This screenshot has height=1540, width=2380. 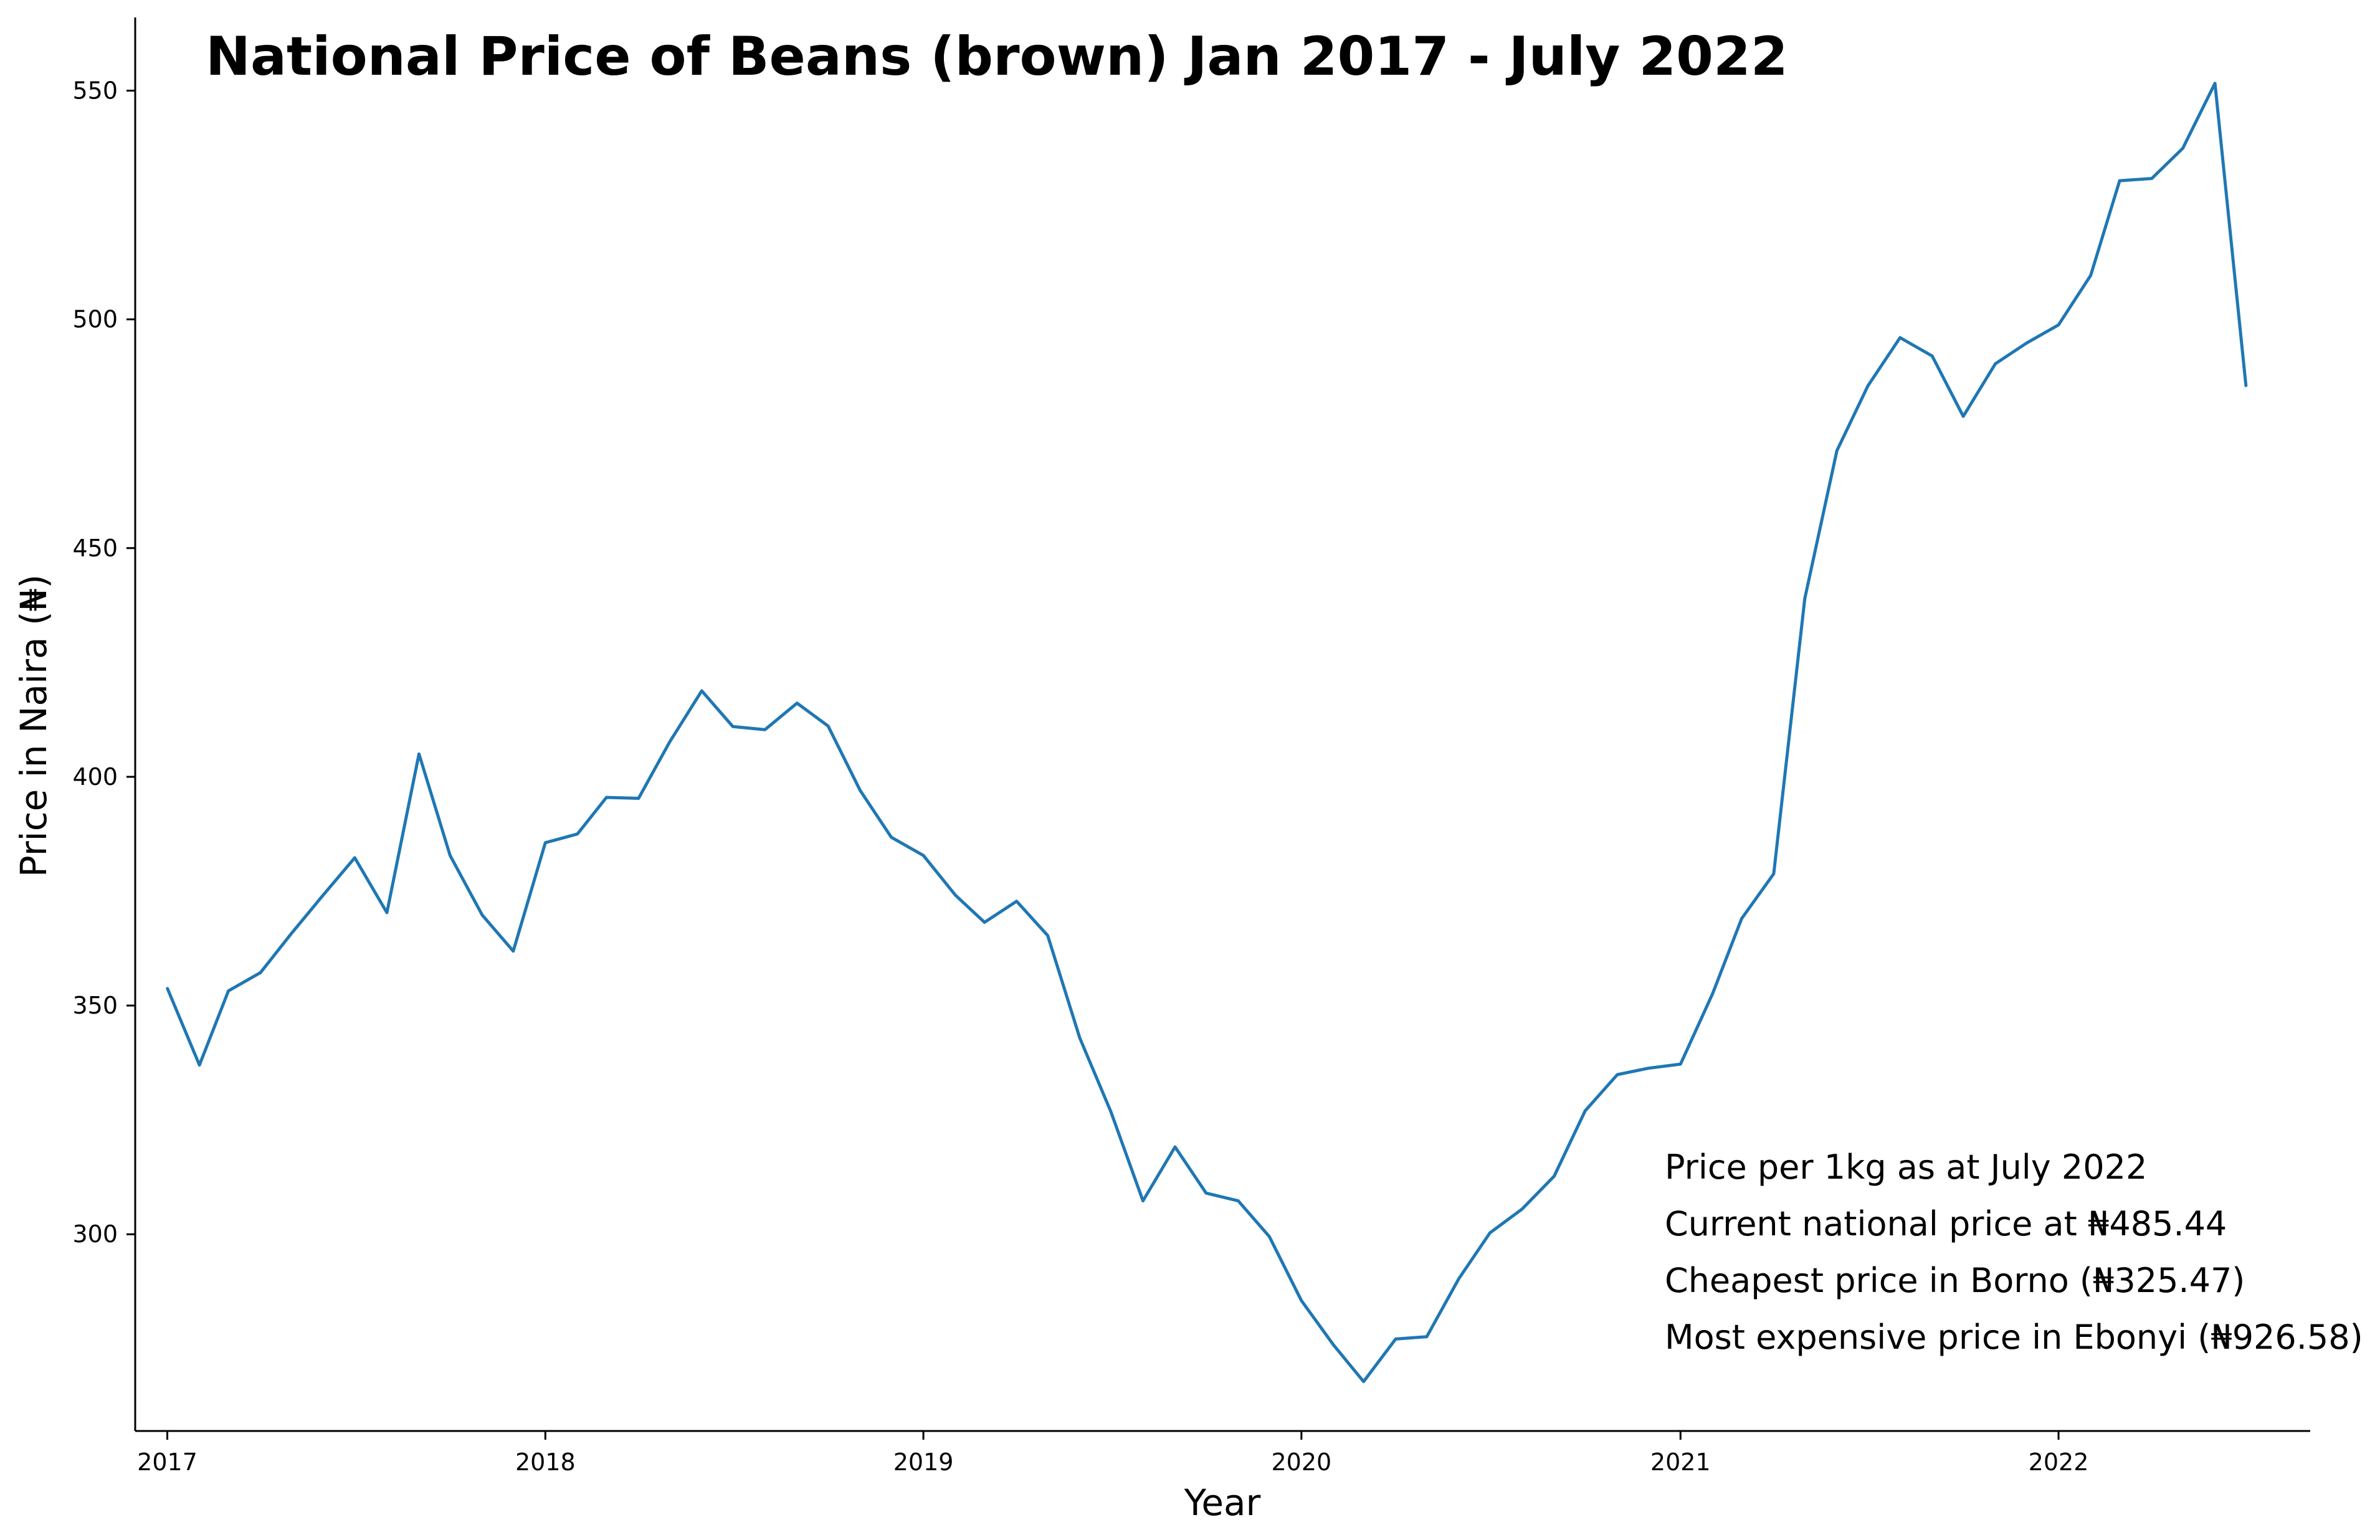 I want to click on x-tick-label: 2017, so click(x=167, y=1462).